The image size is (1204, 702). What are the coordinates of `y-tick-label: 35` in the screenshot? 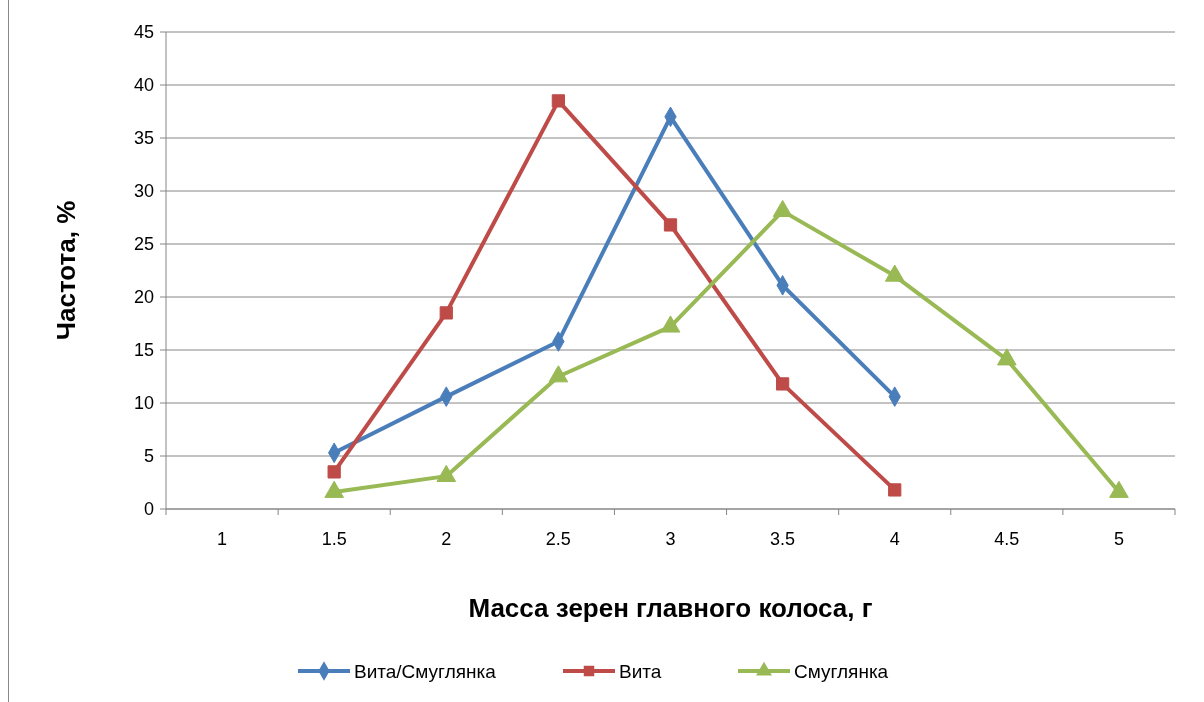 It's located at (143, 138).